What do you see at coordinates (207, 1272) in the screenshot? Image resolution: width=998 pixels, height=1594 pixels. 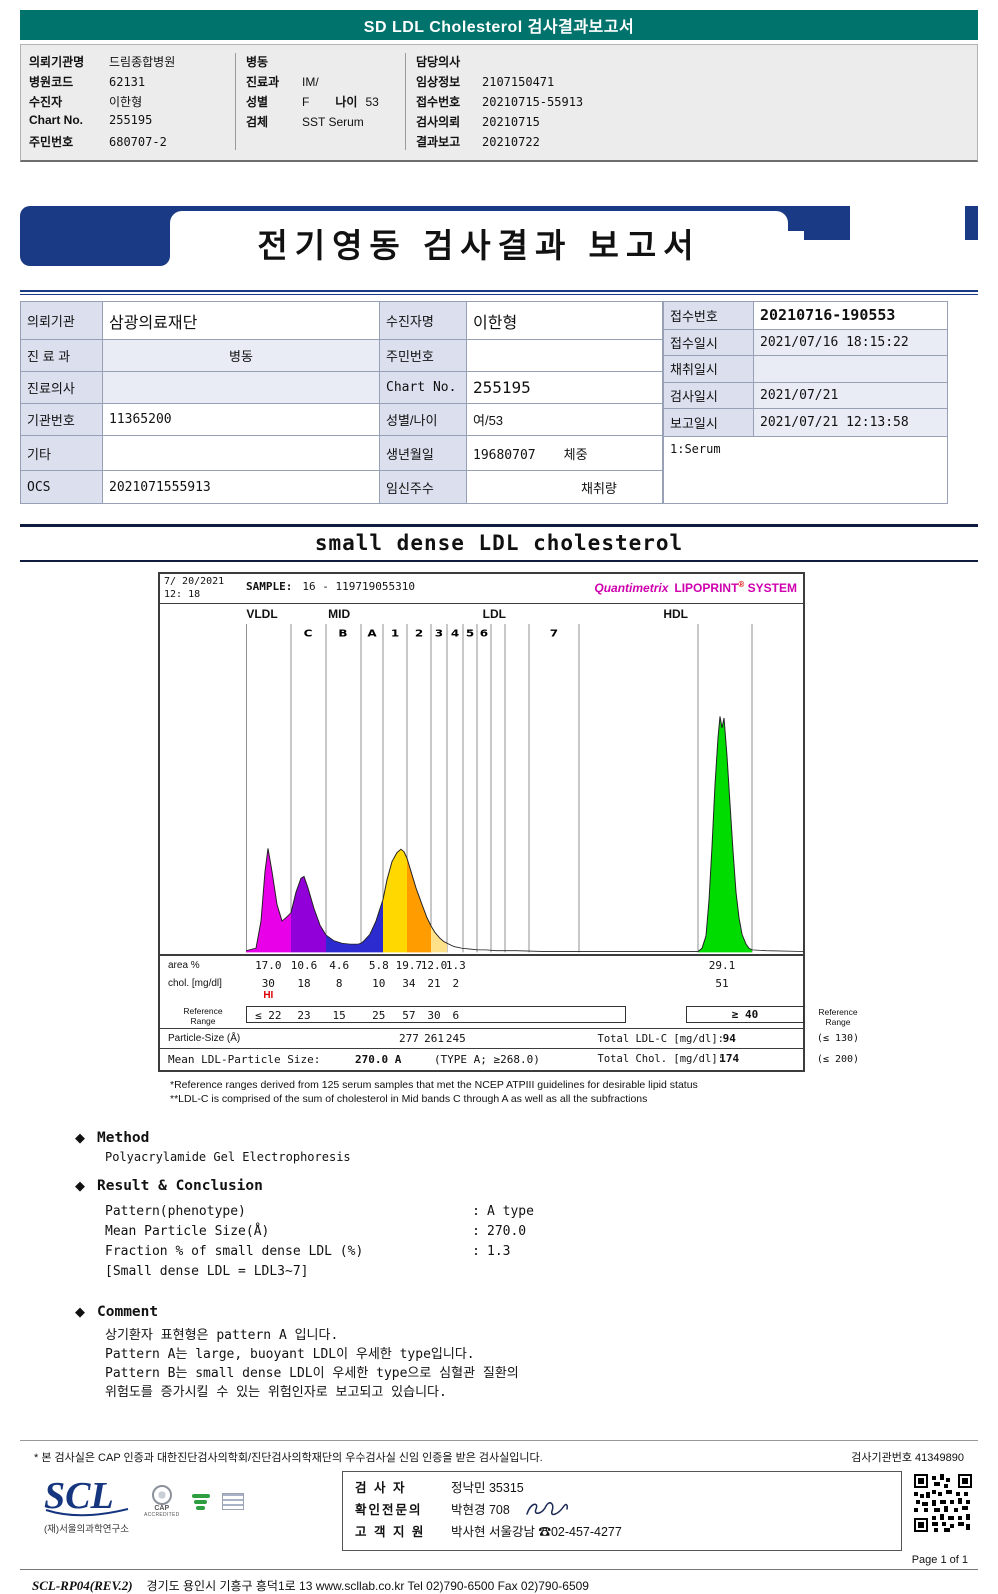 I see `result-note: [Small dense LDL = LDL3~7]` at bounding box center [207, 1272].